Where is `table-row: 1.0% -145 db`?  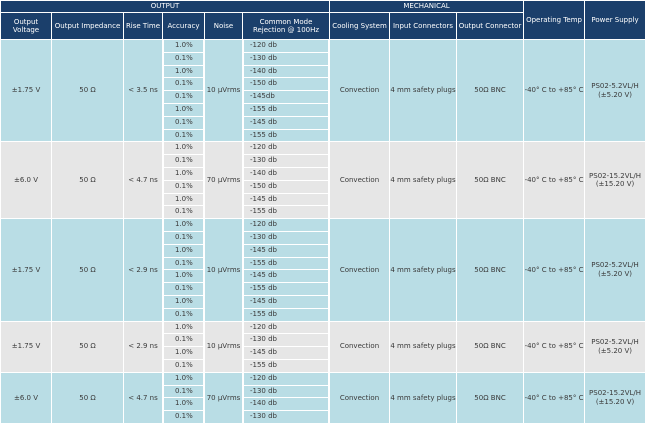 table-row: 1.0% -145 db is located at coordinates (323, 353).